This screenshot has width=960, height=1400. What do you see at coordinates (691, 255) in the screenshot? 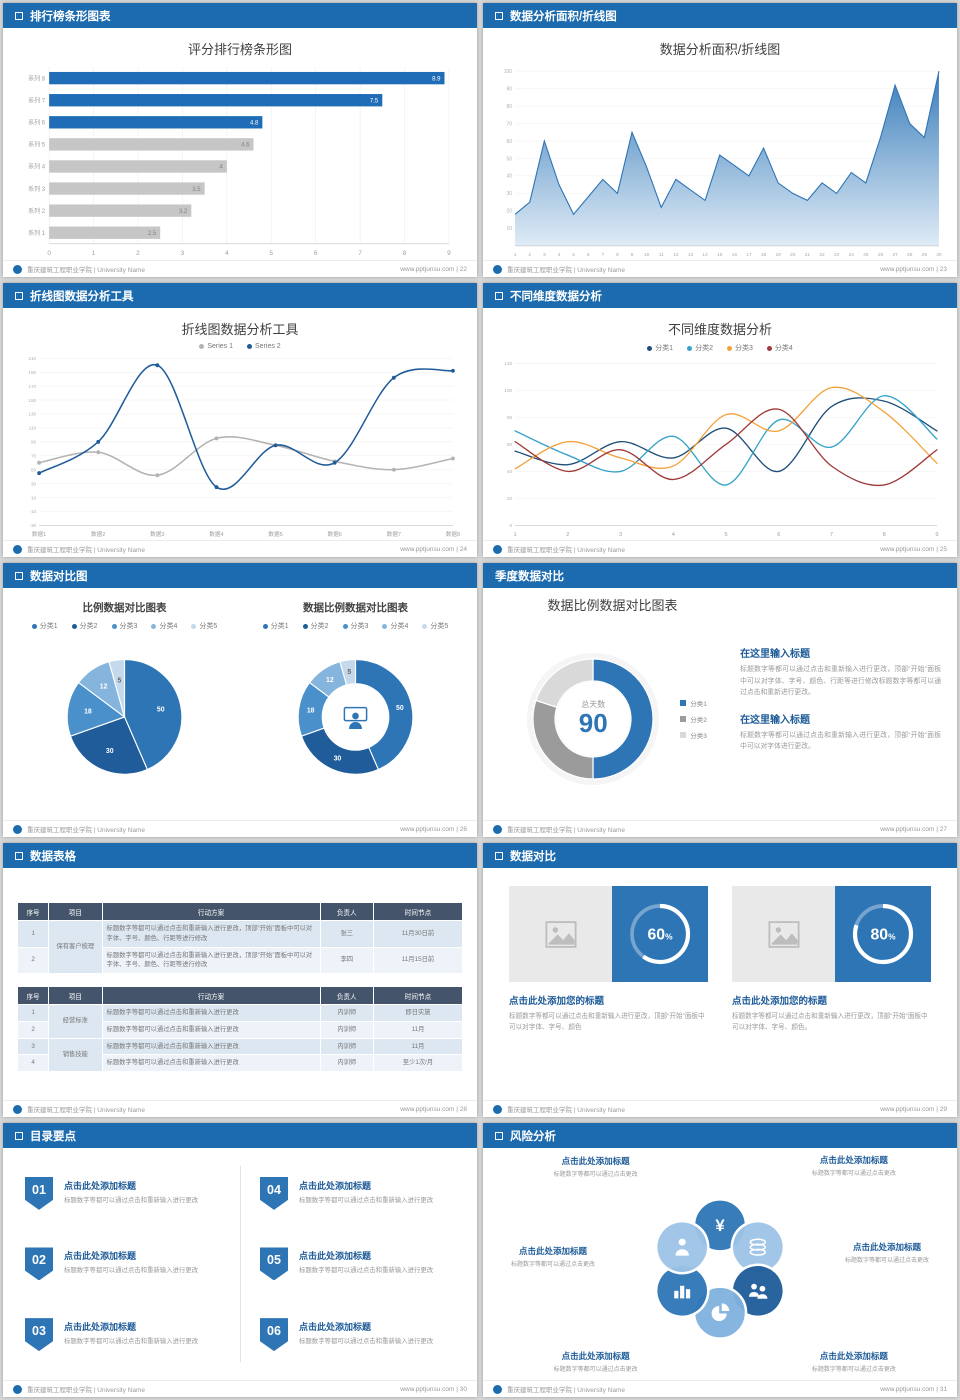
I see `svg-text: 13` at bounding box center [691, 255].